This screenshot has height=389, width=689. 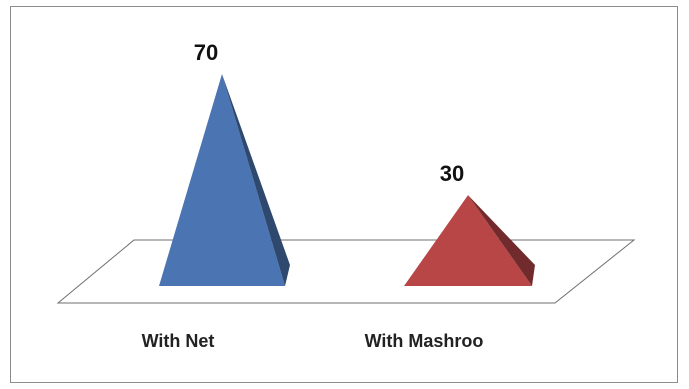 I want to click on category-label-1: With Net, so click(x=178, y=341).